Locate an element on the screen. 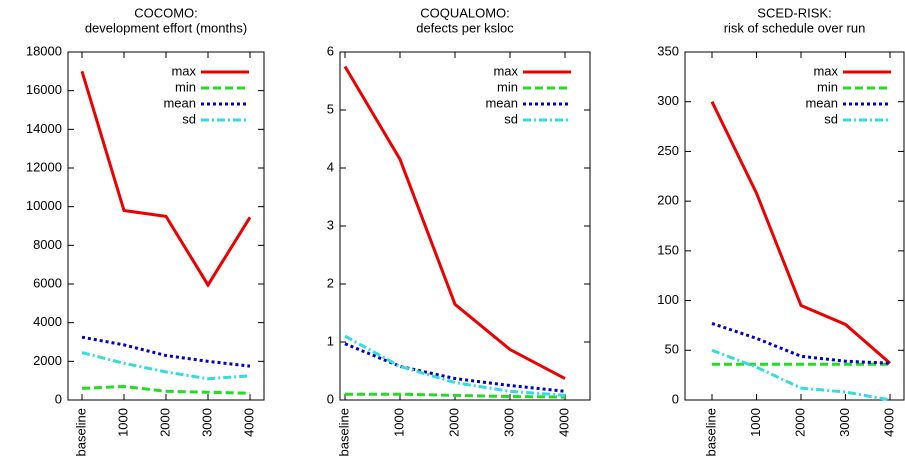 This screenshot has height=472, width=905. y-tick-label: 200 is located at coordinates (668, 200).